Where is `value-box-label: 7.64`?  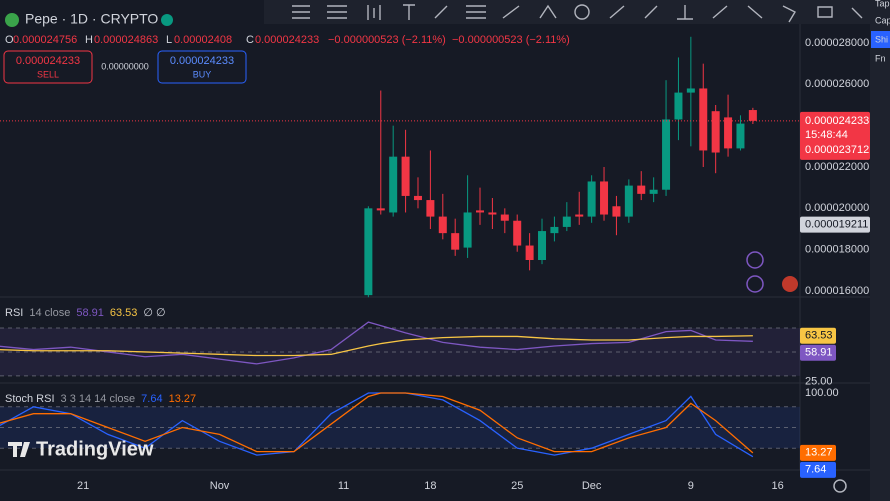
value-box-label: 7.64 is located at coordinates (815, 470).